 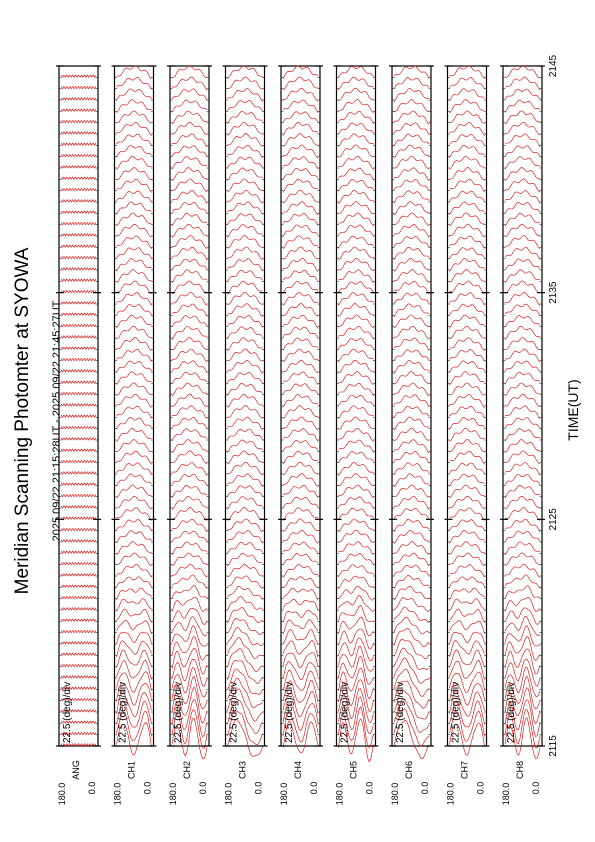 What do you see at coordinates (243, 770) in the screenshot?
I see `panel-channel-label: CH3` at bounding box center [243, 770].